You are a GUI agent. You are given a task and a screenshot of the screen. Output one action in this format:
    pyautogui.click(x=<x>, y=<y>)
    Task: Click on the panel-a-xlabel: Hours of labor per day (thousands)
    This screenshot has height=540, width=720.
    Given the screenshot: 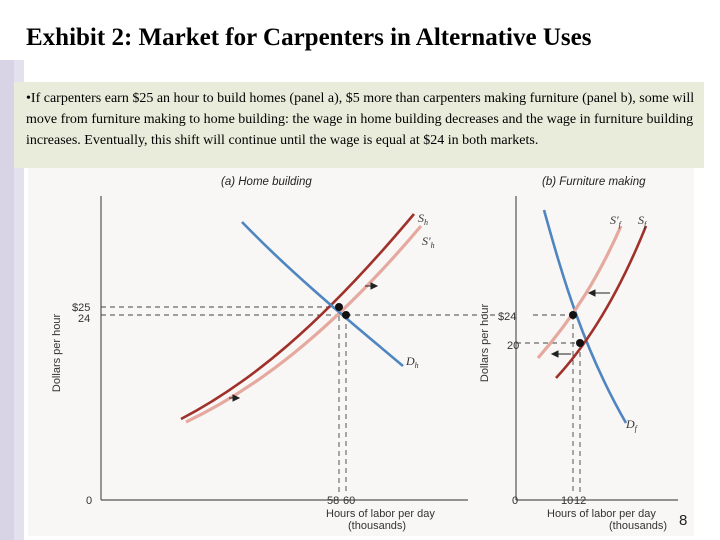 What is the action you would take?
    pyautogui.click(x=382, y=520)
    